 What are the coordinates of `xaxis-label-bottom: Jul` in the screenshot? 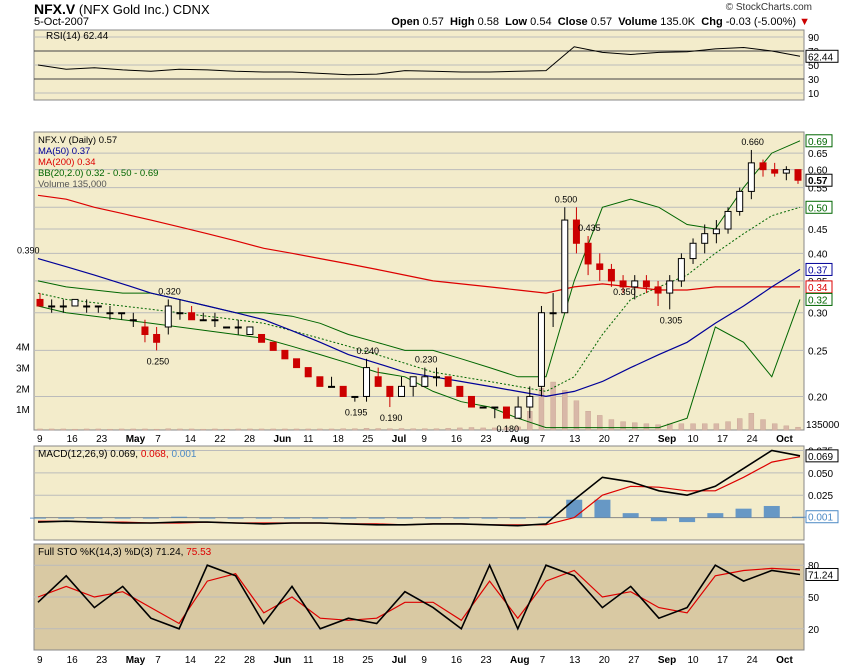 It's located at (399, 660).